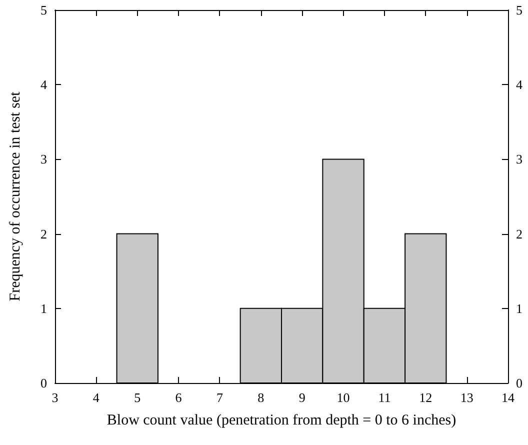 The width and height of the screenshot is (528, 445). I want to click on y2-tick-label: 5, so click(519, 10).